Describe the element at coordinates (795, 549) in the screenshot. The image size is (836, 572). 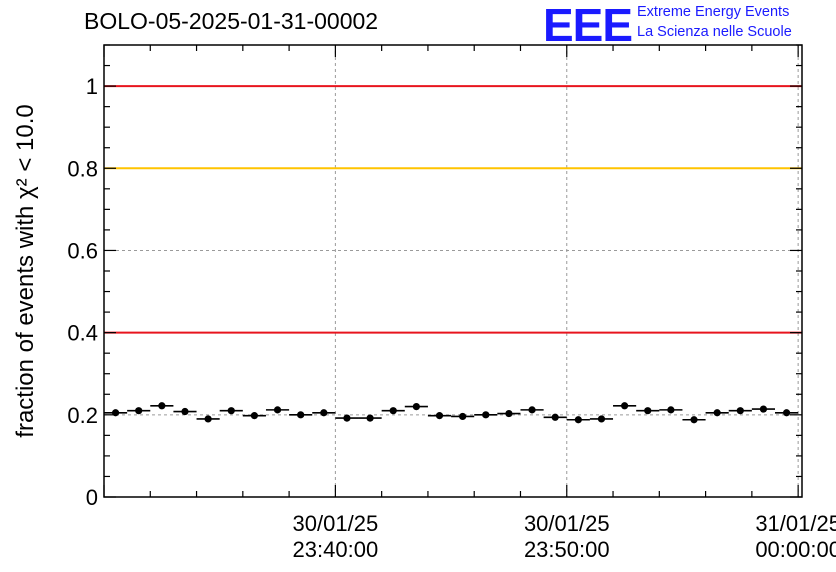
I see `x-tick-time-label: 00:00:00` at that location.